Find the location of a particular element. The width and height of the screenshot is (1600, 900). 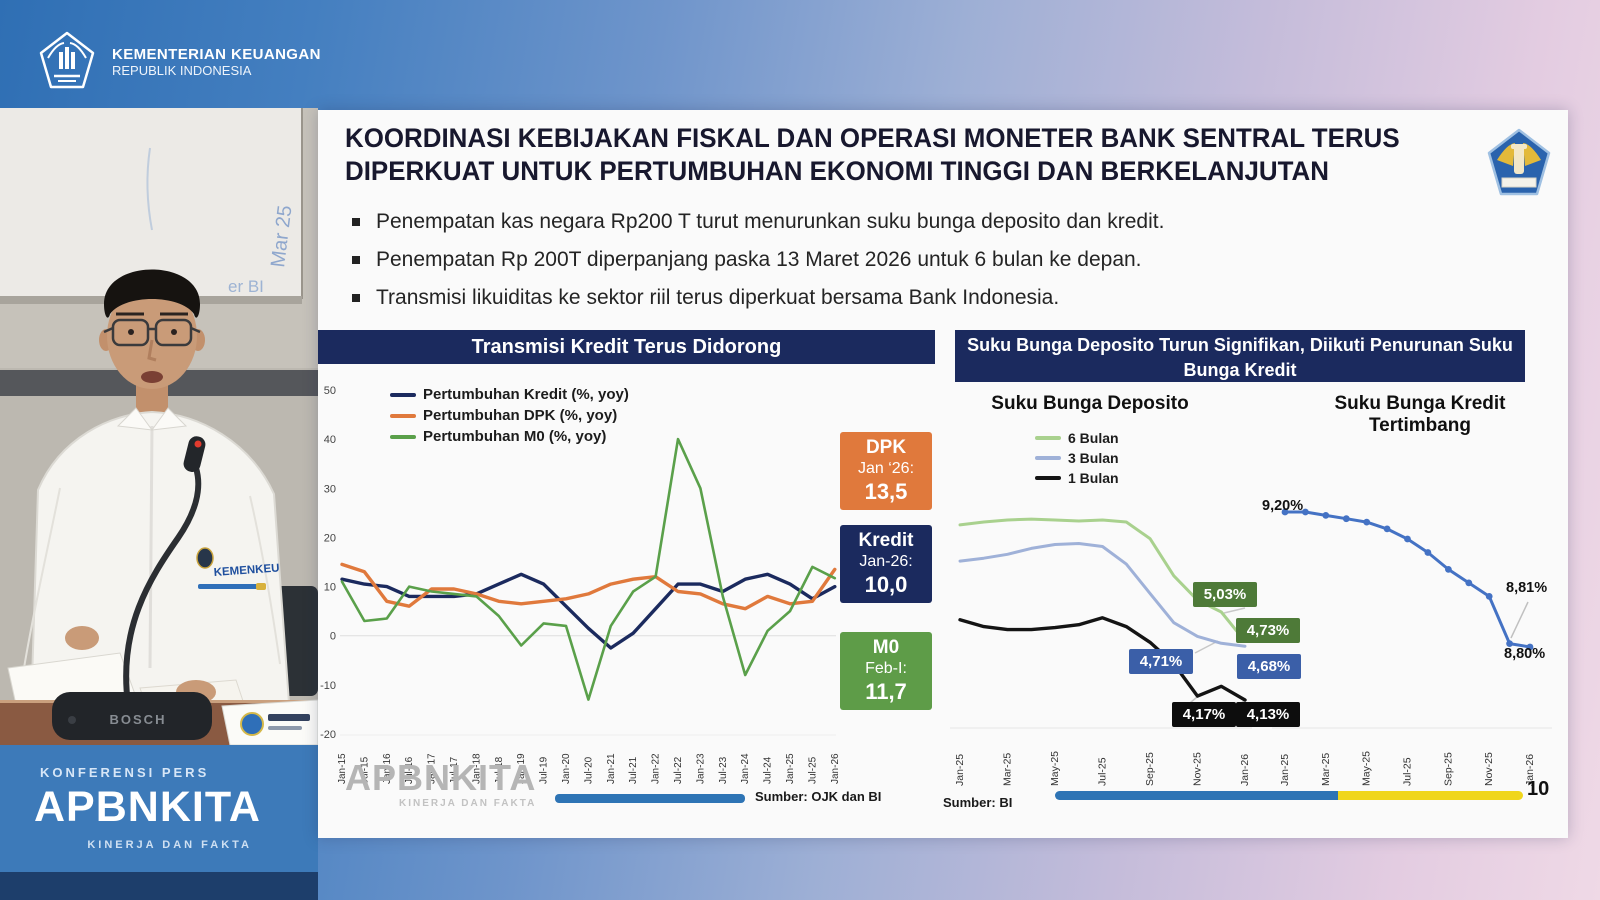

kredit-title-line1: Suku Bunga Kredit is located at coordinates (1420, 403).